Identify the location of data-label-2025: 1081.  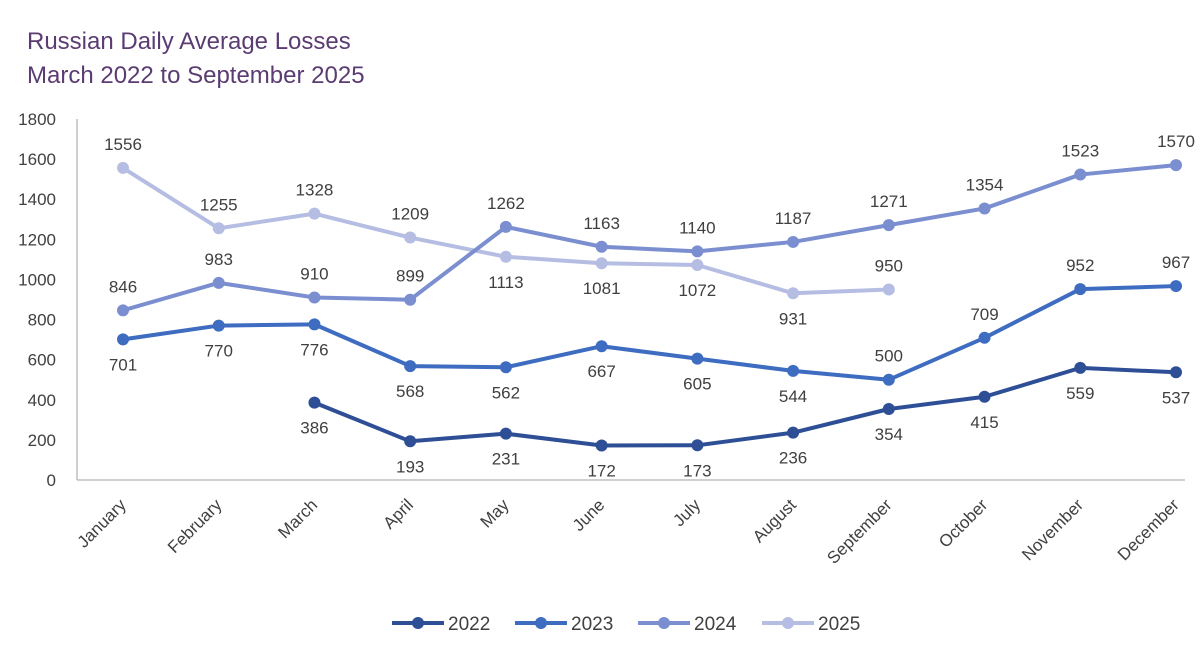
(602, 288).